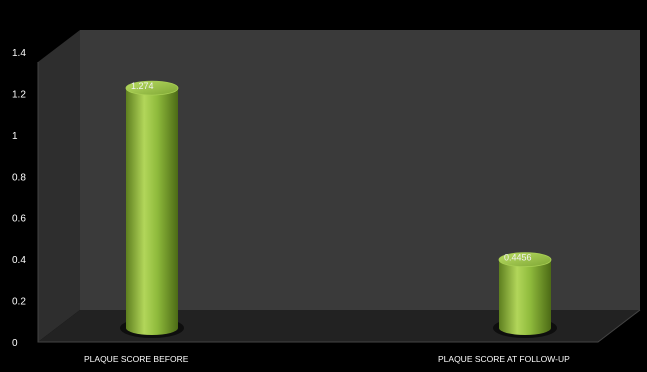 This screenshot has width=647, height=372. What do you see at coordinates (19, 198) in the screenshot?
I see `y-axis: 0 0.2 0.4 0.6 0.8 1 1.2 1.4` at bounding box center [19, 198].